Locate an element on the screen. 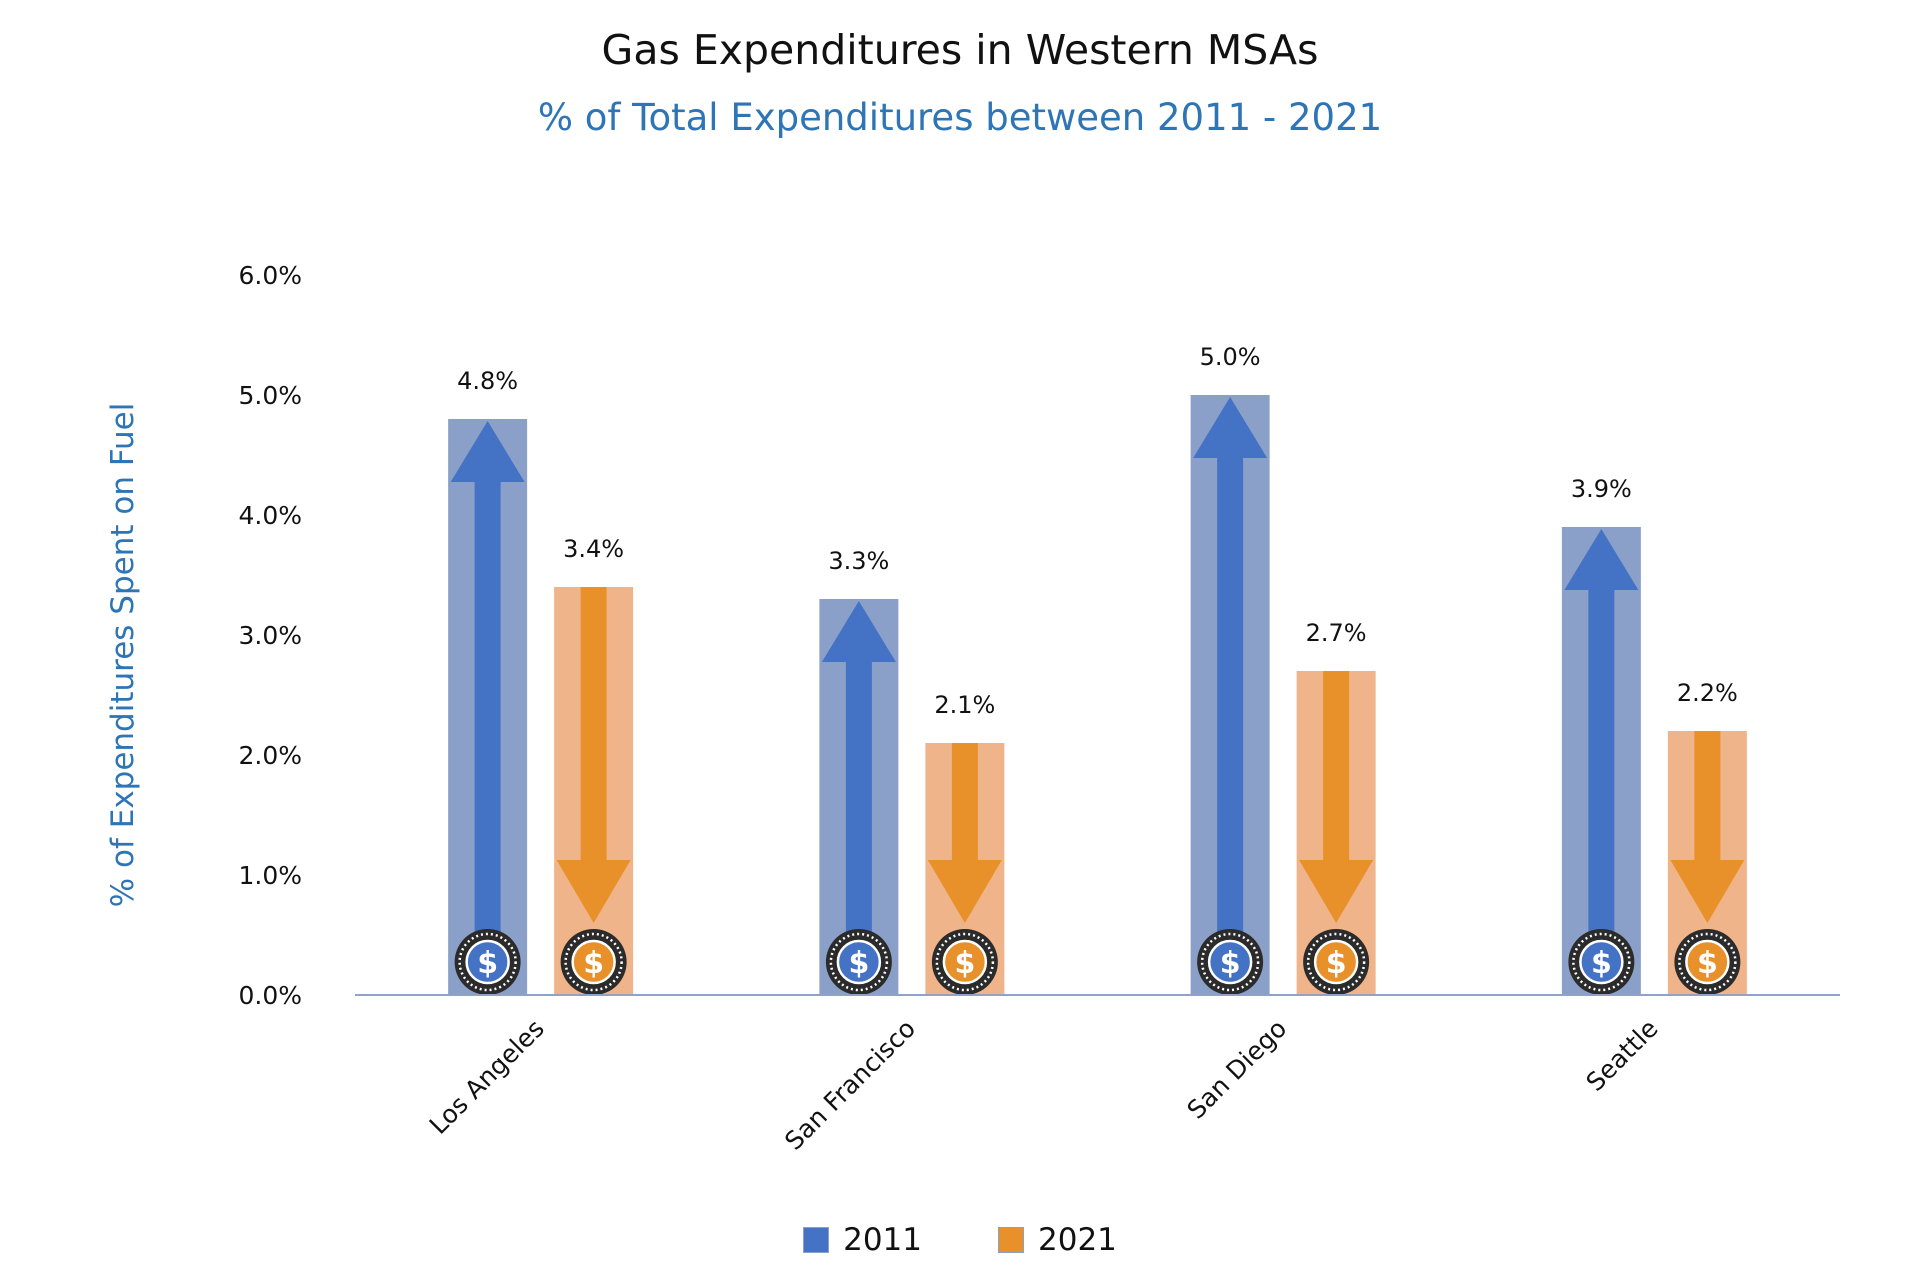 This screenshot has height=1280, width=1920. x-category-label: San Francisco is located at coordinates (850, 1085).